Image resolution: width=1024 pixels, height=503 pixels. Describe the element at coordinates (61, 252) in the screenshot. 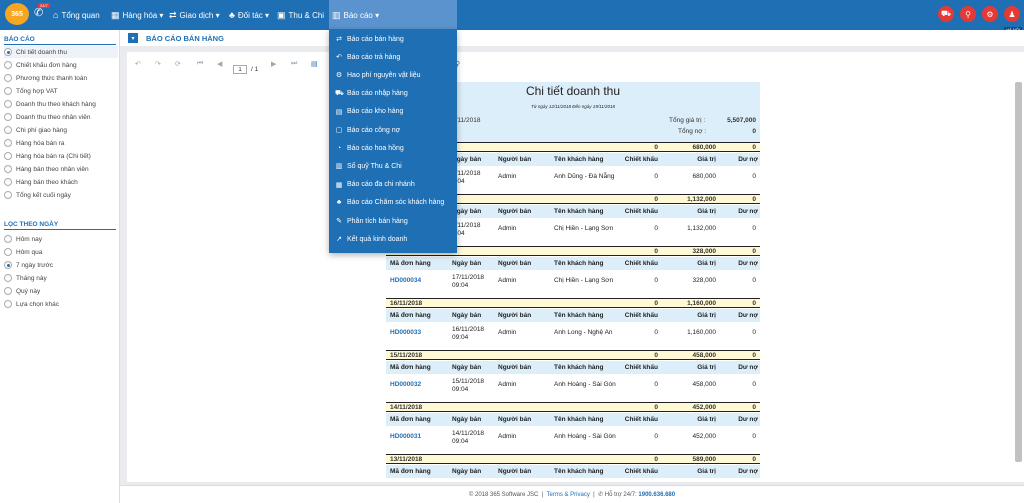

I see `sidebar-filter-item: Hôm qua` at that location.